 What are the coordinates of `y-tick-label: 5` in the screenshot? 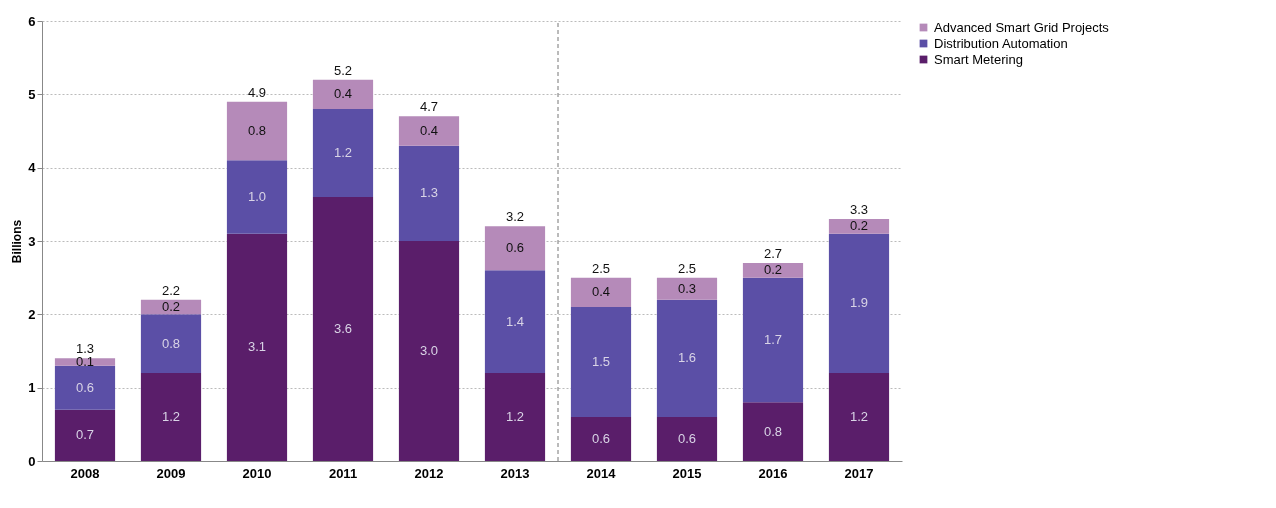 It's located at (32, 94).